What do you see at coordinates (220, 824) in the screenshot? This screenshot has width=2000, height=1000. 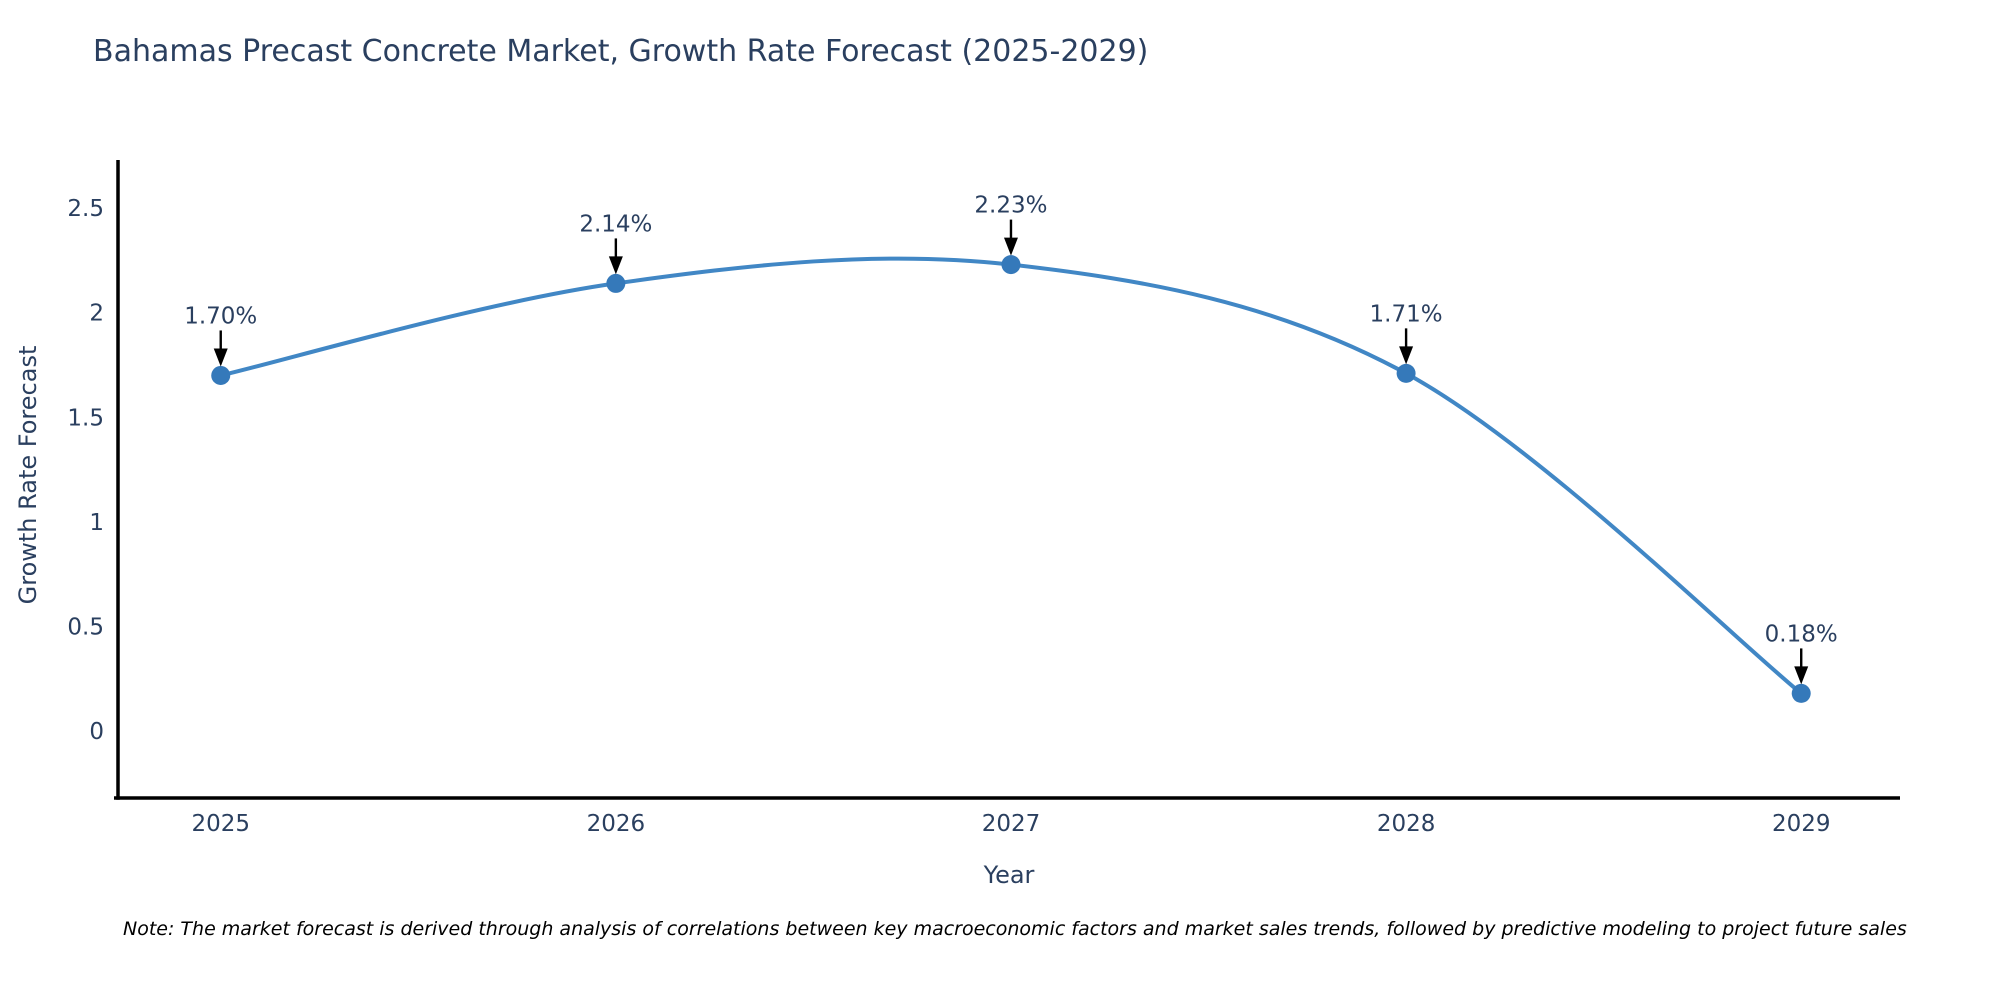 I see `x-tick-label: 2025` at bounding box center [220, 824].